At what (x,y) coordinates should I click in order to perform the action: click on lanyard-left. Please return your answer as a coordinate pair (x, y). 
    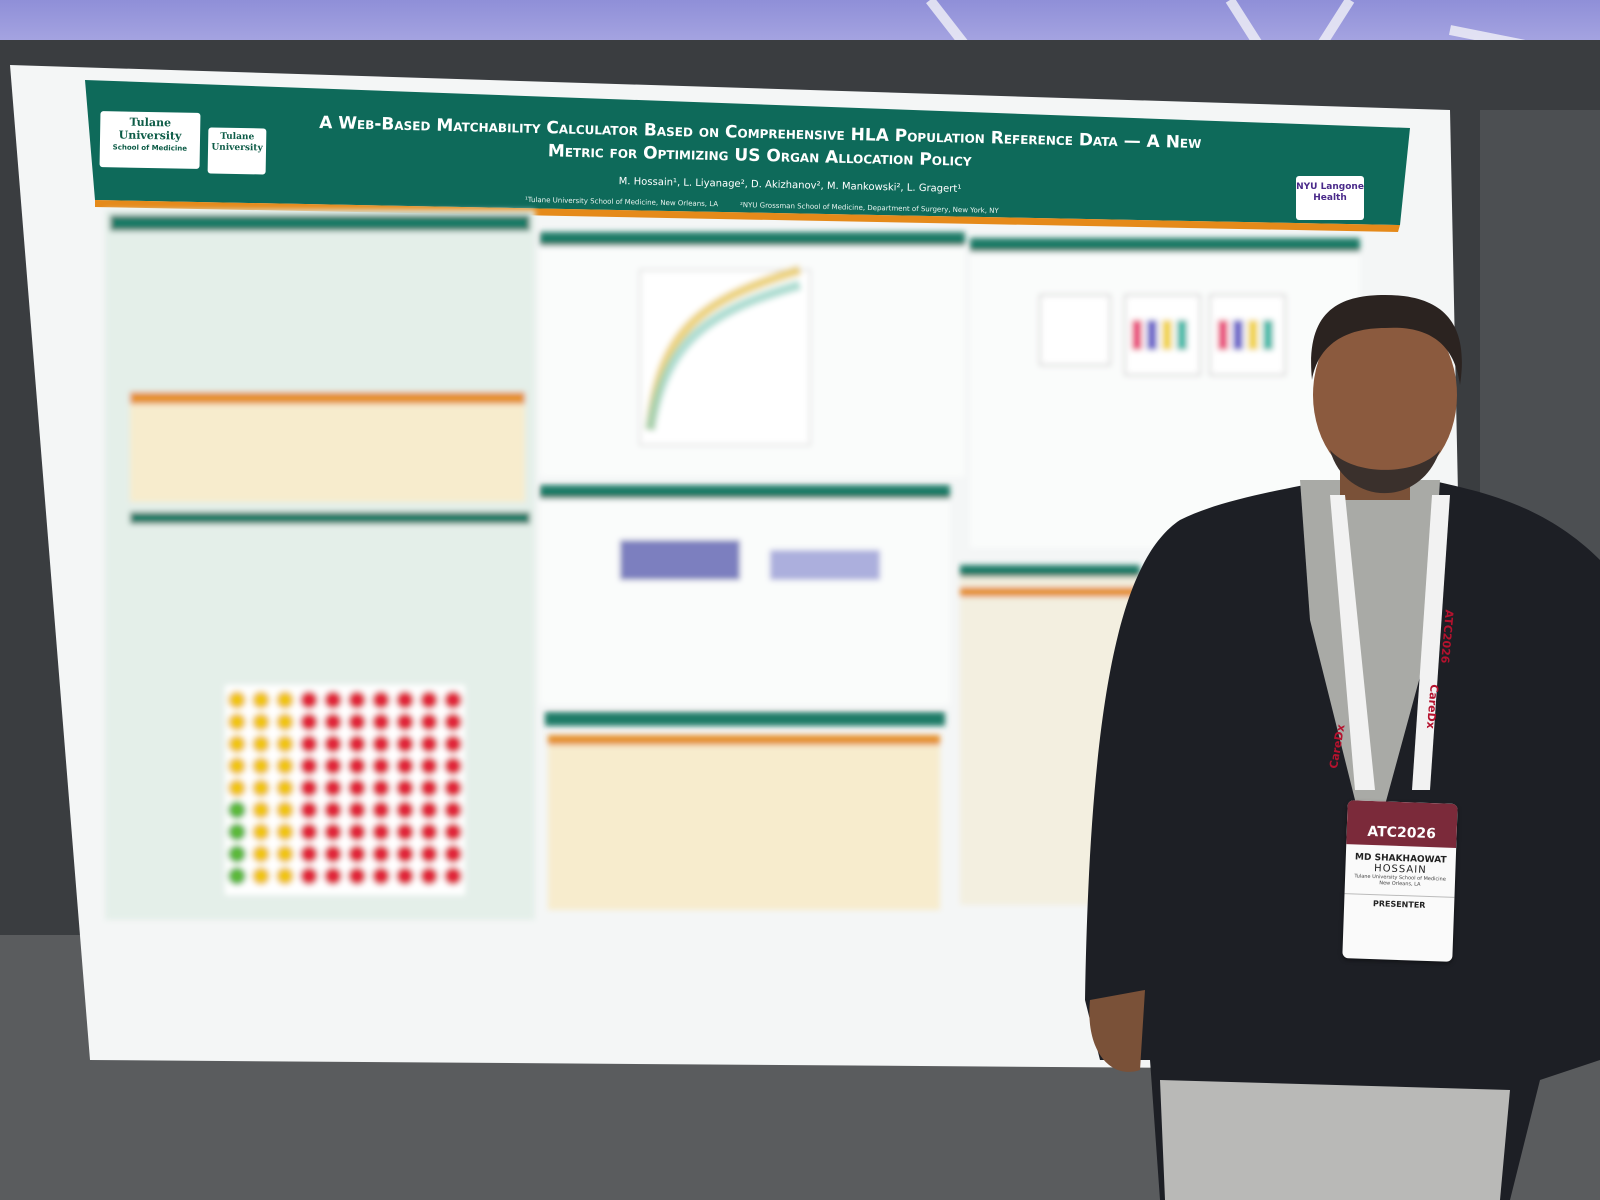
    Looking at the image, I should click on (1352, 642).